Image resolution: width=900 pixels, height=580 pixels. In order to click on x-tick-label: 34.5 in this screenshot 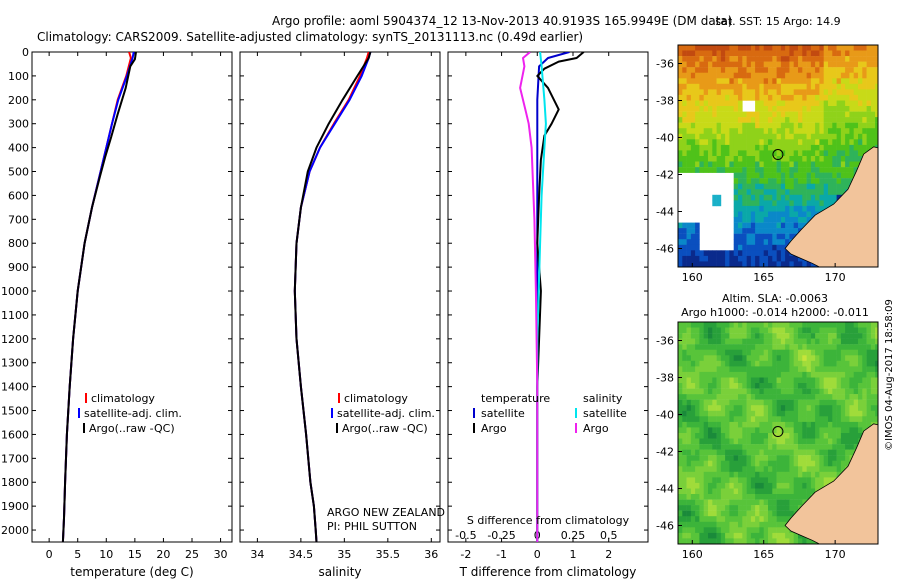, I will do `click(301, 554)`.